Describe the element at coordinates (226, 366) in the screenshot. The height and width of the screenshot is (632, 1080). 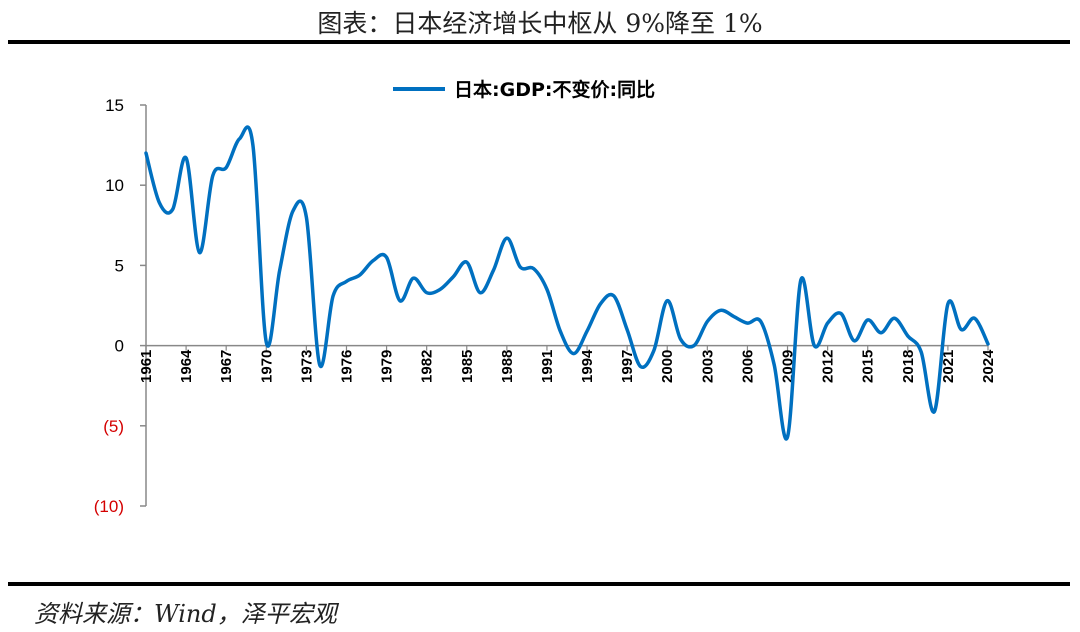
I see `x-tick-label: 1967` at that location.